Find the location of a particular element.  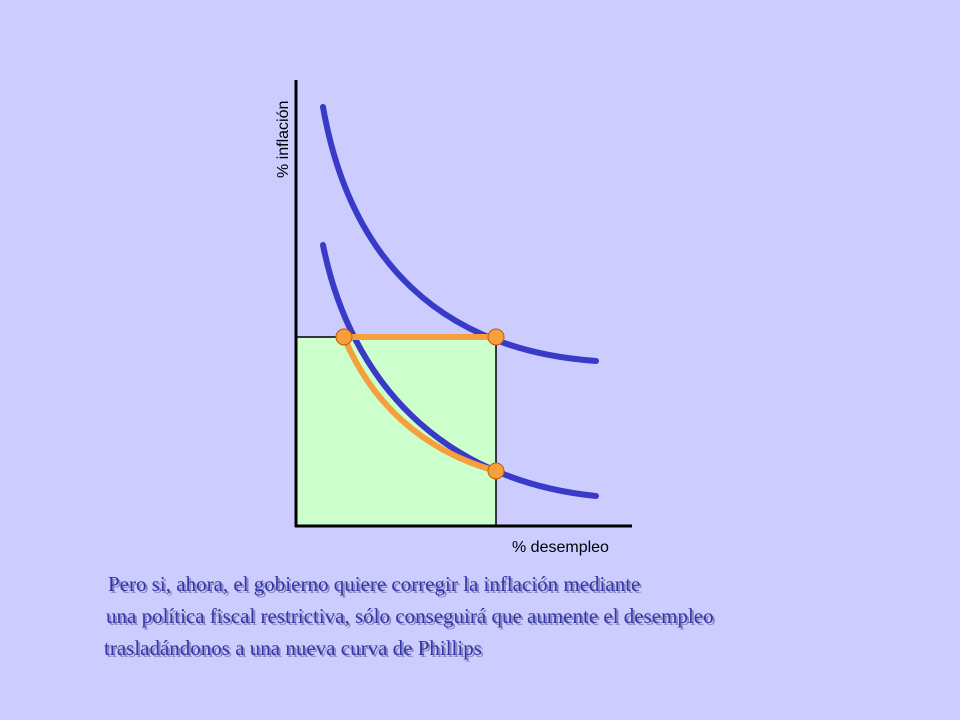

phillips-curve-upper is located at coordinates (459, 234).